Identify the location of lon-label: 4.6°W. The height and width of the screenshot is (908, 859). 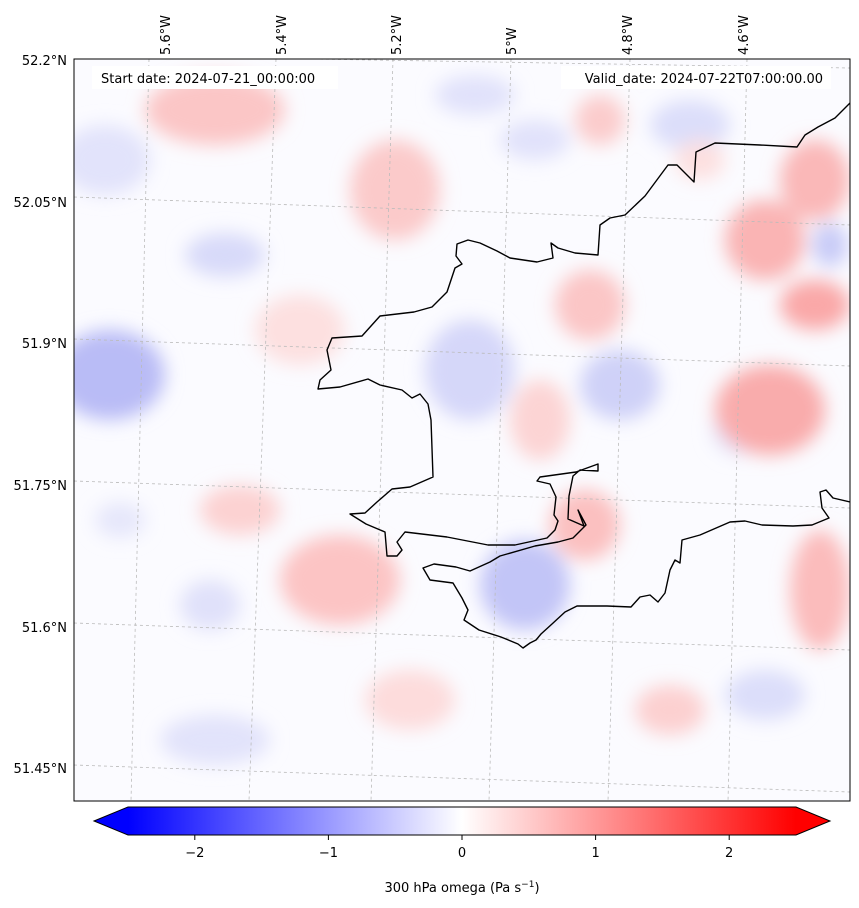
(744, 35).